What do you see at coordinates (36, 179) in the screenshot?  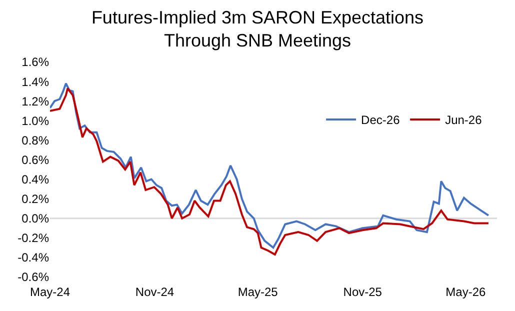 I see `y-tick-label: 0.4%` at bounding box center [36, 179].